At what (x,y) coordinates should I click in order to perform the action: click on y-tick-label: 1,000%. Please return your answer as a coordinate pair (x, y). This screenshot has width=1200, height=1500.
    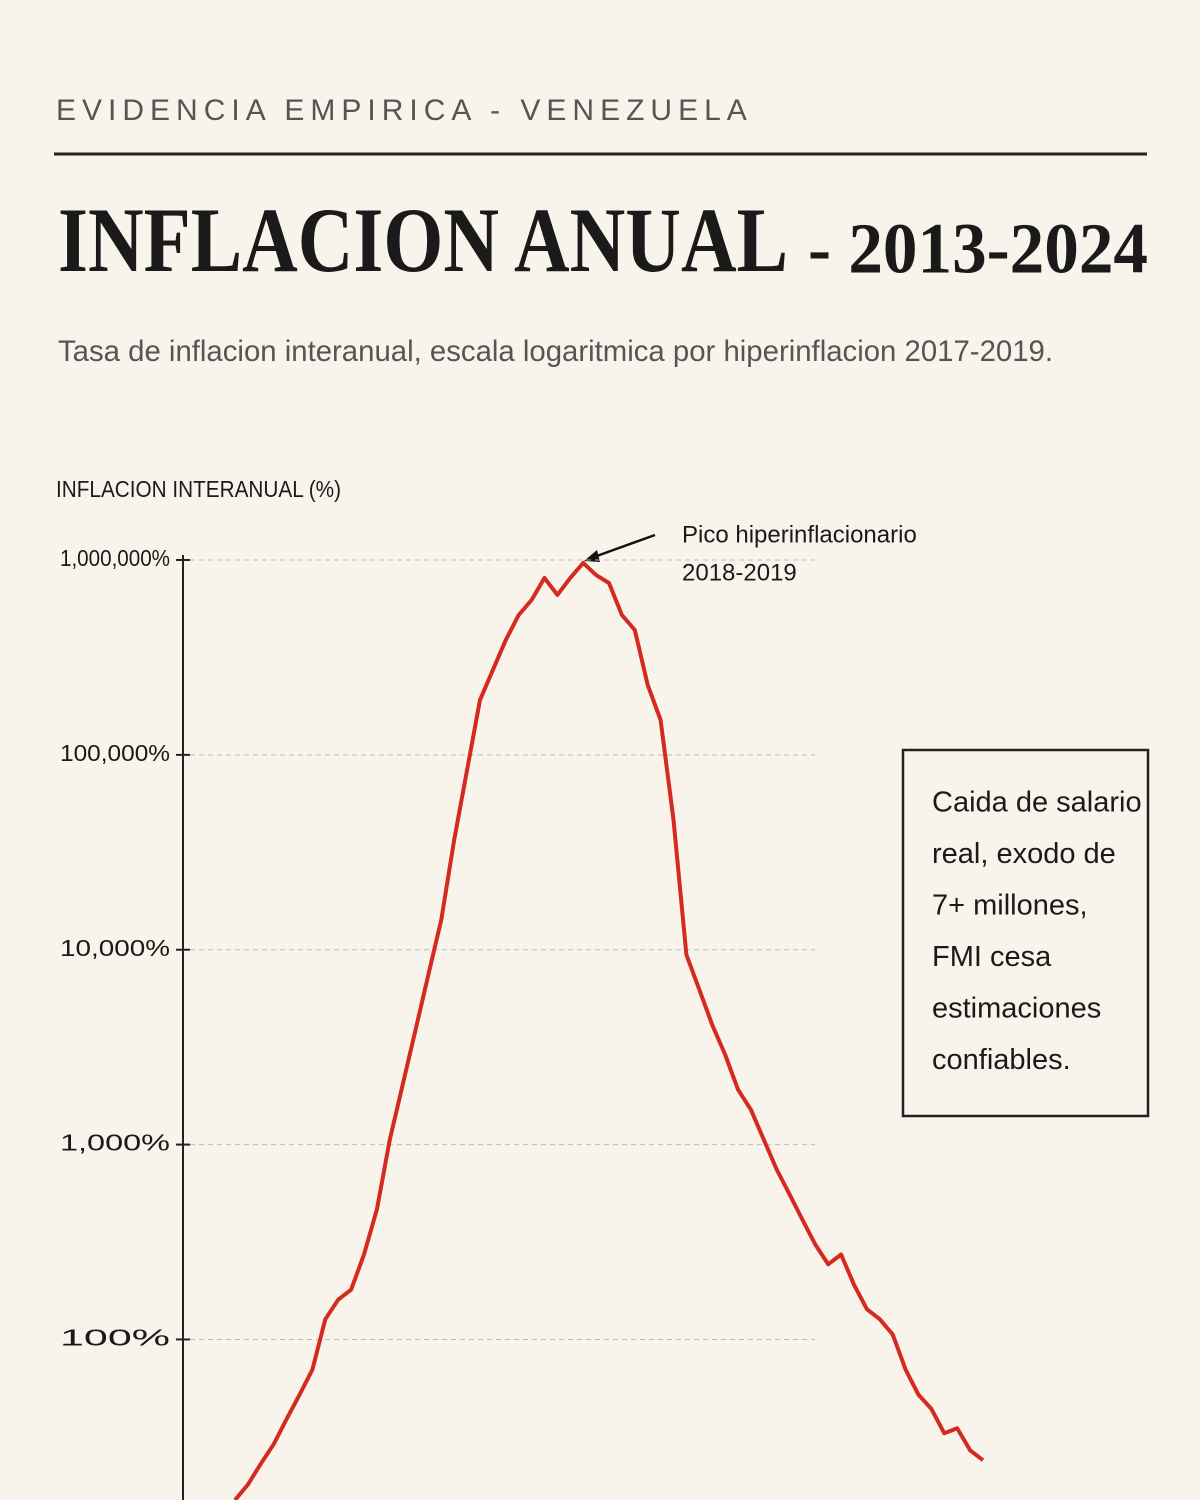
    Looking at the image, I should click on (115, 1143).